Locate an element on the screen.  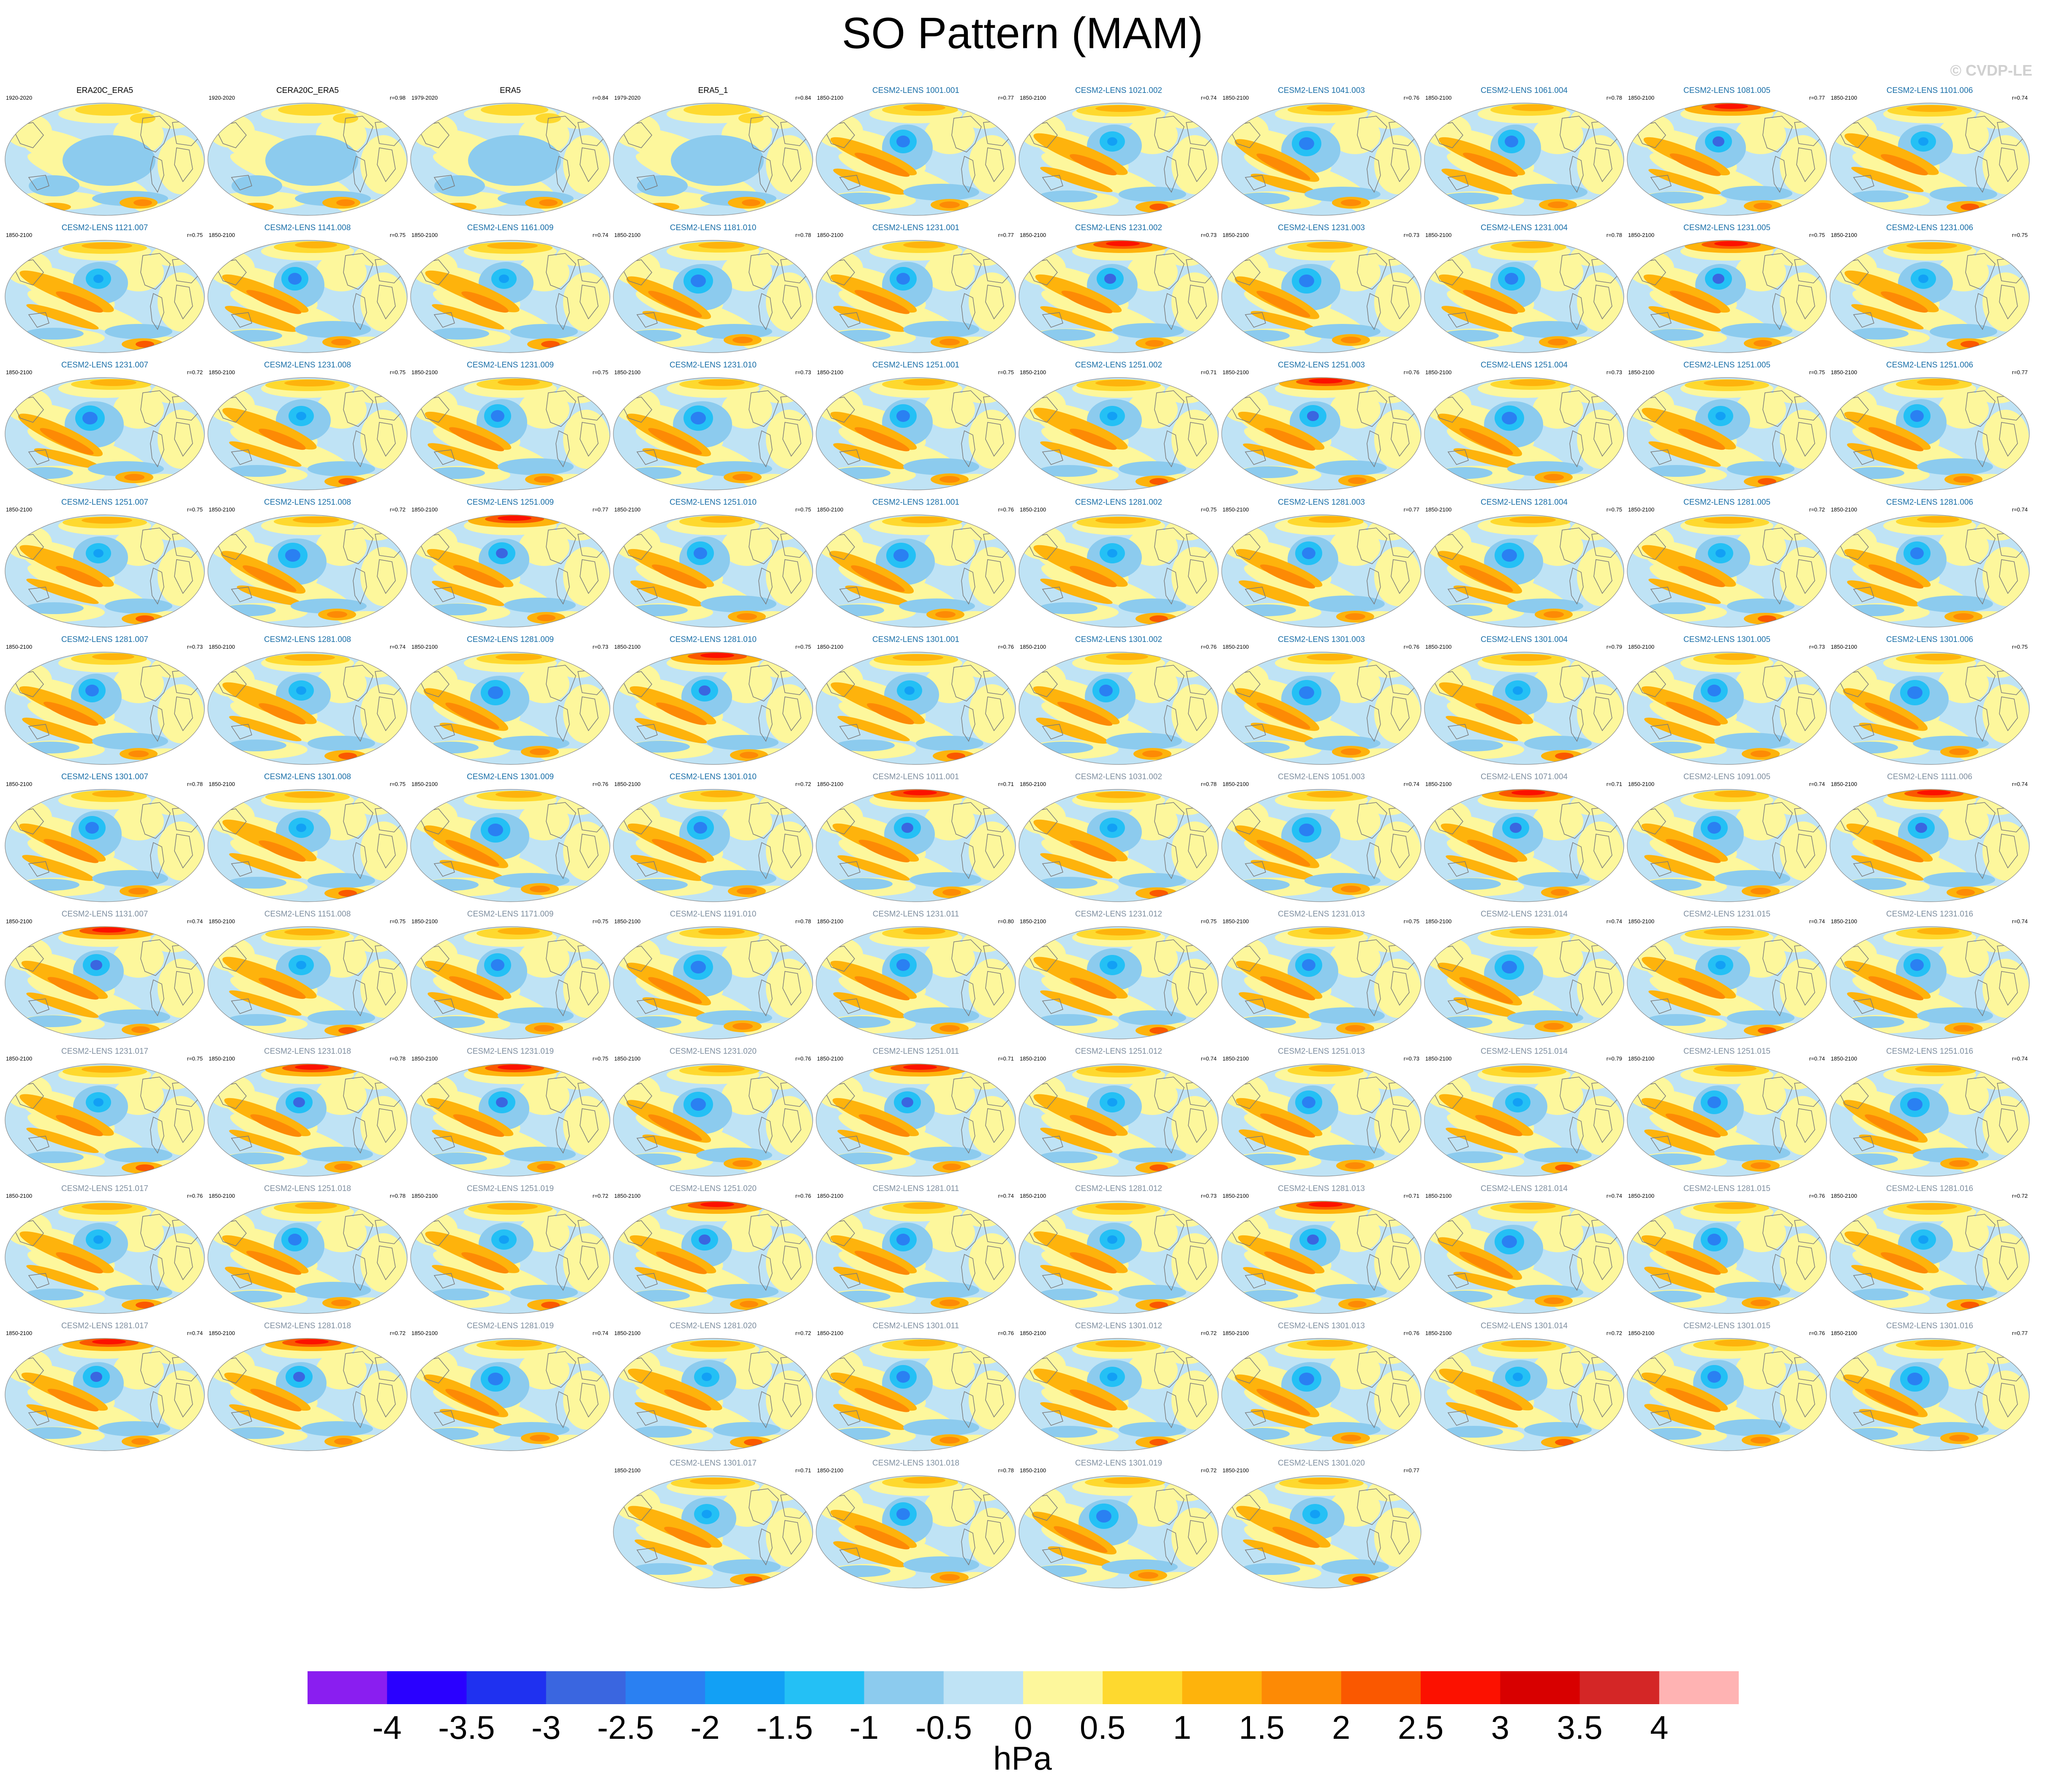
map-panel: CESM2-LENS 1281.007 1850-2100 r=0.73 is located at coordinates (105, 701).